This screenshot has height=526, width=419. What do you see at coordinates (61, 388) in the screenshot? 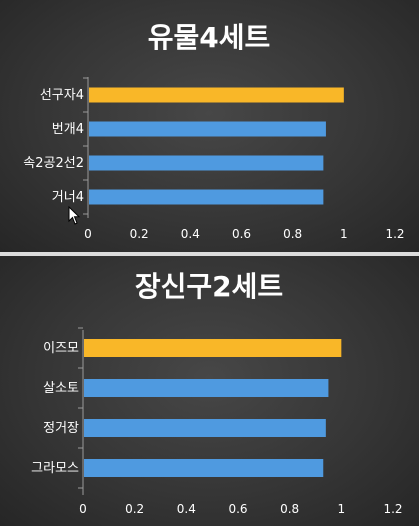
I see `category-label: 살소토` at bounding box center [61, 388].